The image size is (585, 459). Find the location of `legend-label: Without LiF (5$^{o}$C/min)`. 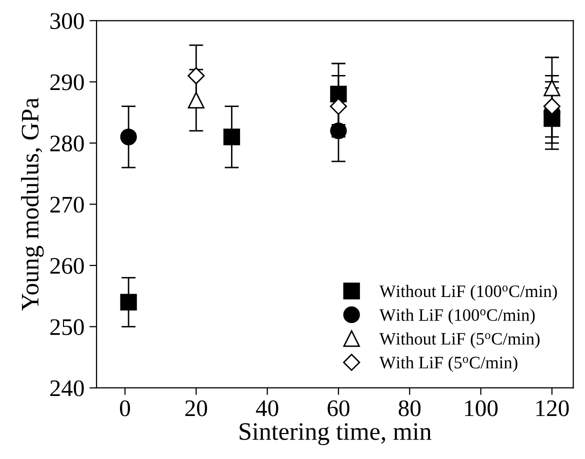

legend-label: Without LiF (5$^{o}$C/min) is located at coordinates (459, 340).